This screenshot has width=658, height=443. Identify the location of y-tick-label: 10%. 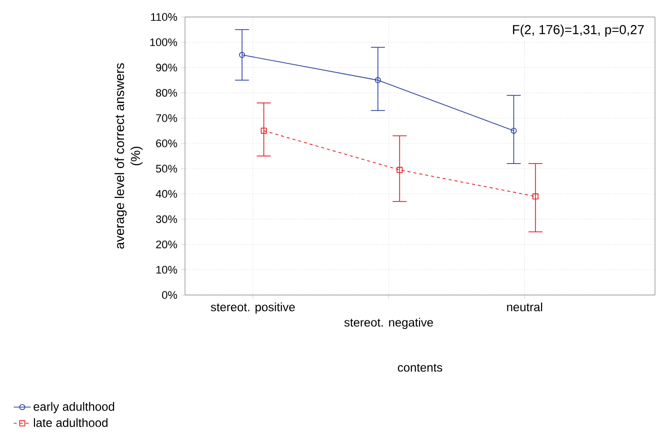
(167, 270).